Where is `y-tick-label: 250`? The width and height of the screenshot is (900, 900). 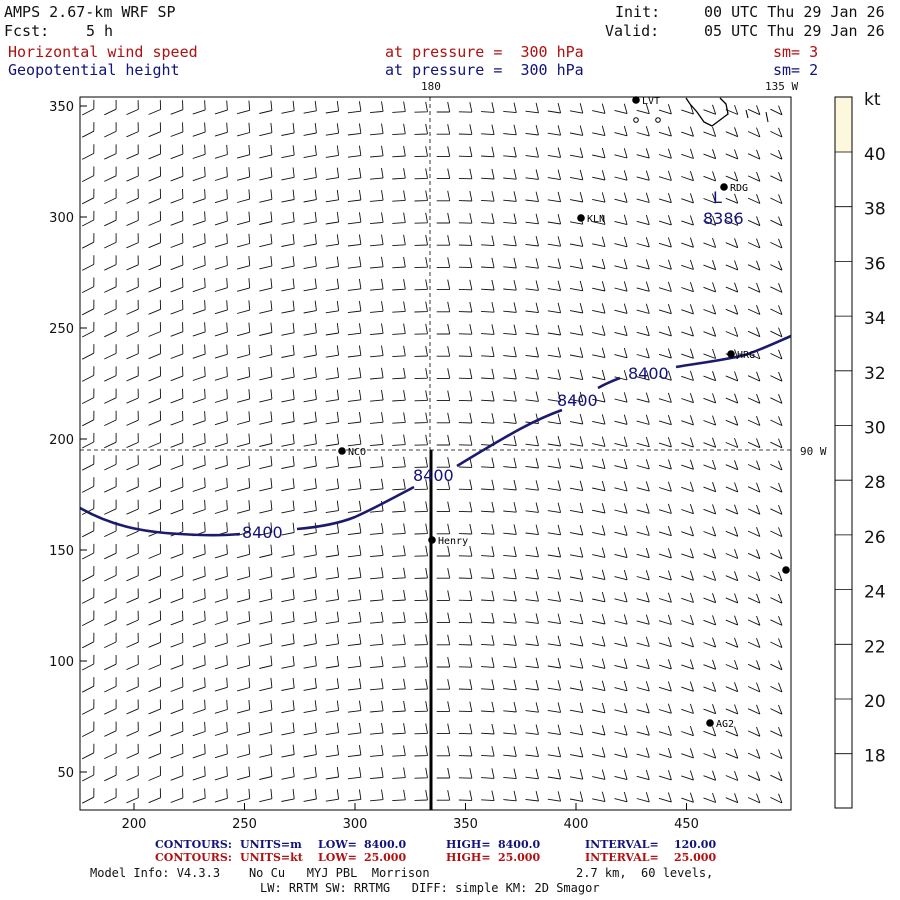
y-tick-label: 250 is located at coordinates (61, 329).